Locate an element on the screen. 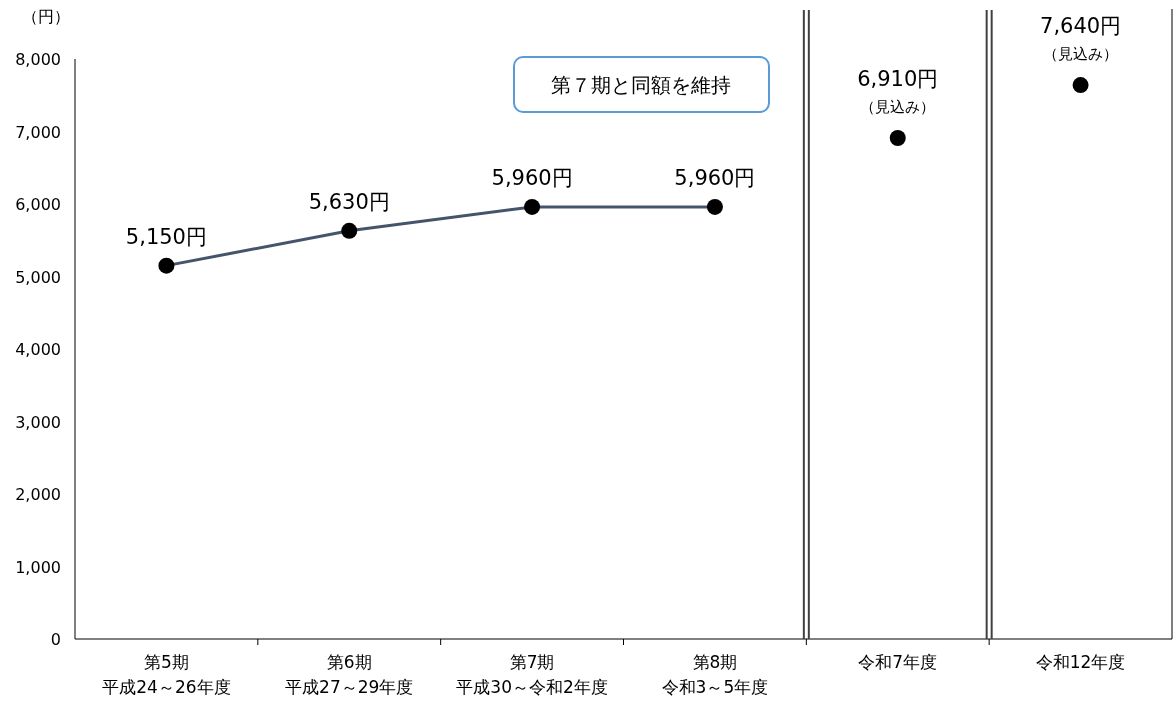 This screenshot has height=707, width=1176. y-tick-label: 2,000 is located at coordinates (38, 494).